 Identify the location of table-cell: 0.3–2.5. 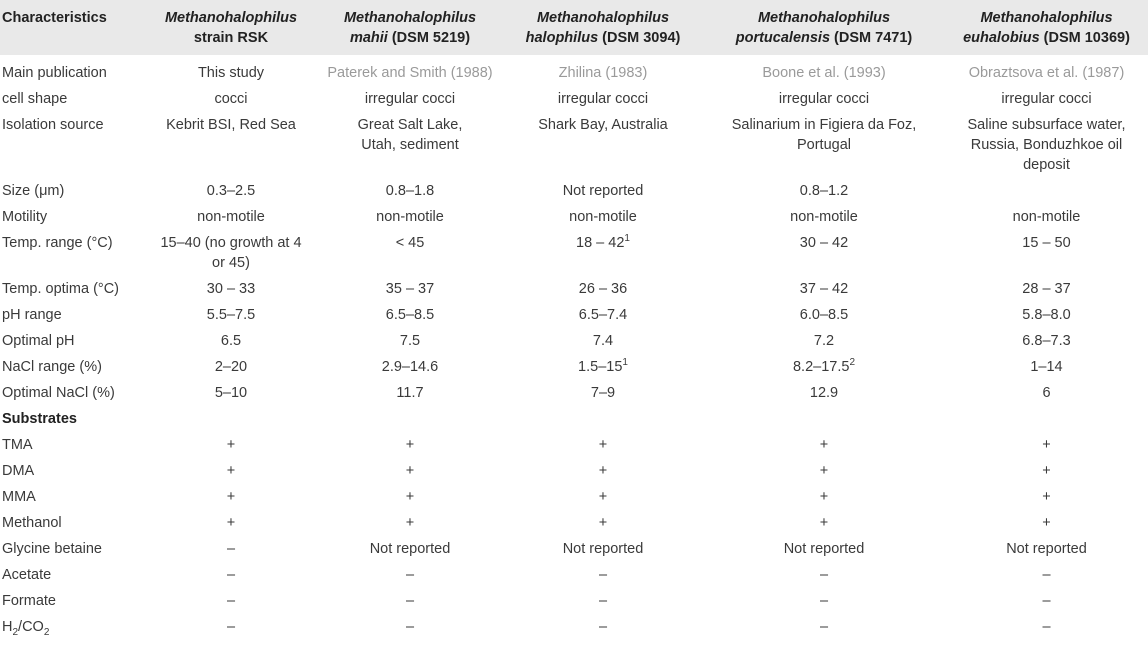
(231, 191).